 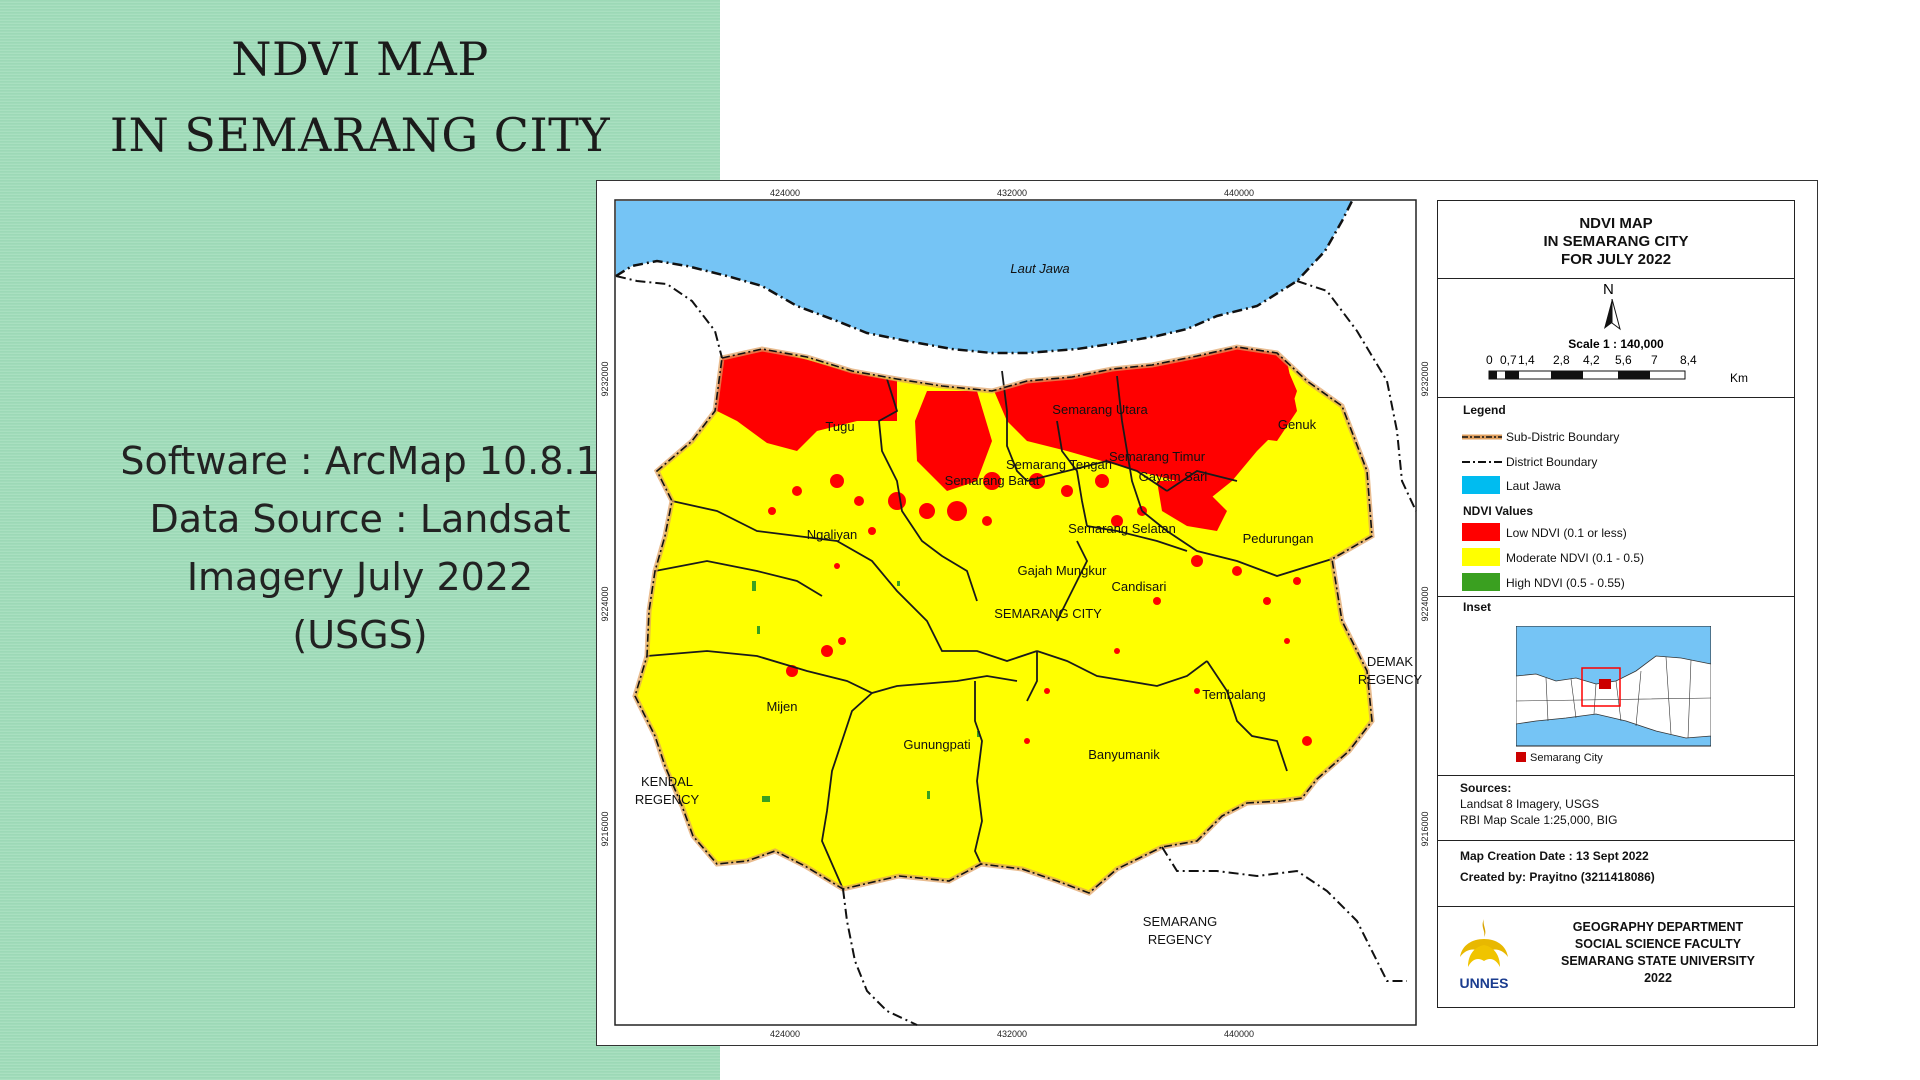 I want to click on low-ndvi-zones, so click(x=992, y=439).